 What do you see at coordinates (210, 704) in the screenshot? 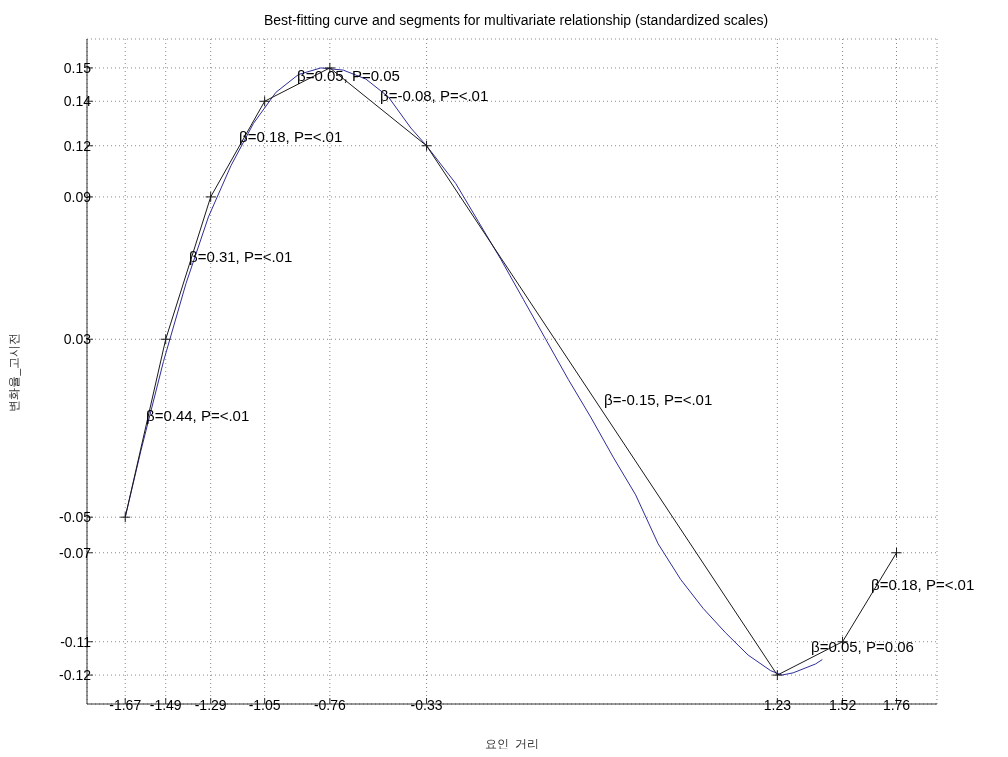
I see `x-tick-label: -1.29` at bounding box center [210, 704].